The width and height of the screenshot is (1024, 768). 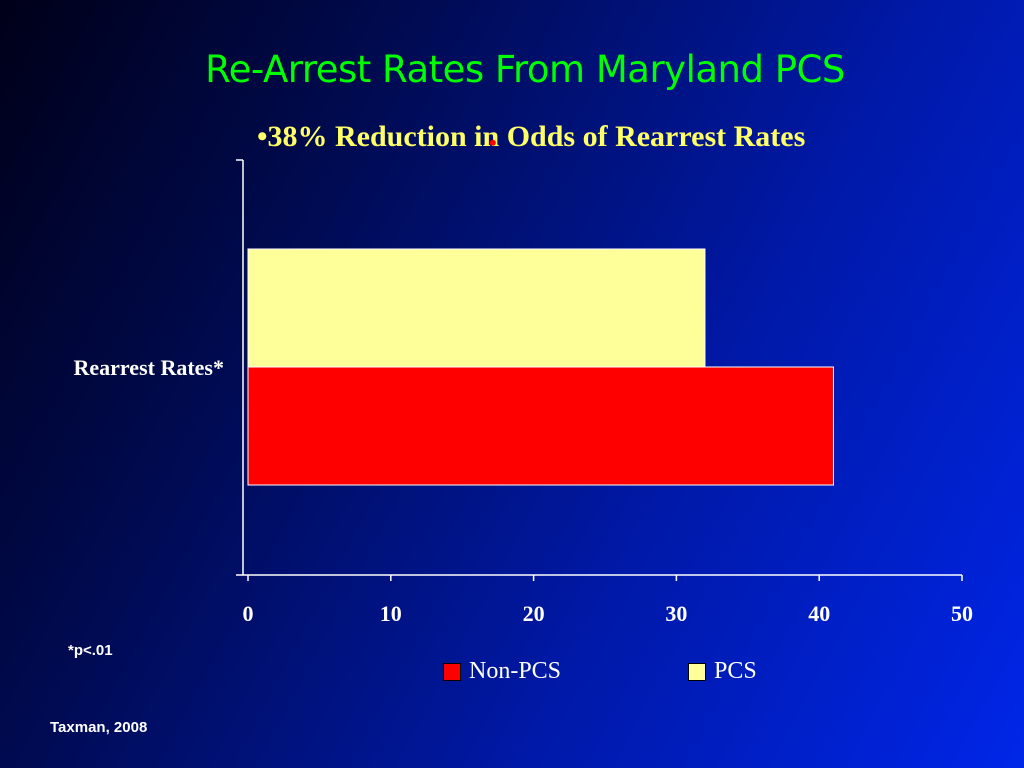 What do you see at coordinates (476, 308) in the screenshot?
I see `bar-pcs` at bounding box center [476, 308].